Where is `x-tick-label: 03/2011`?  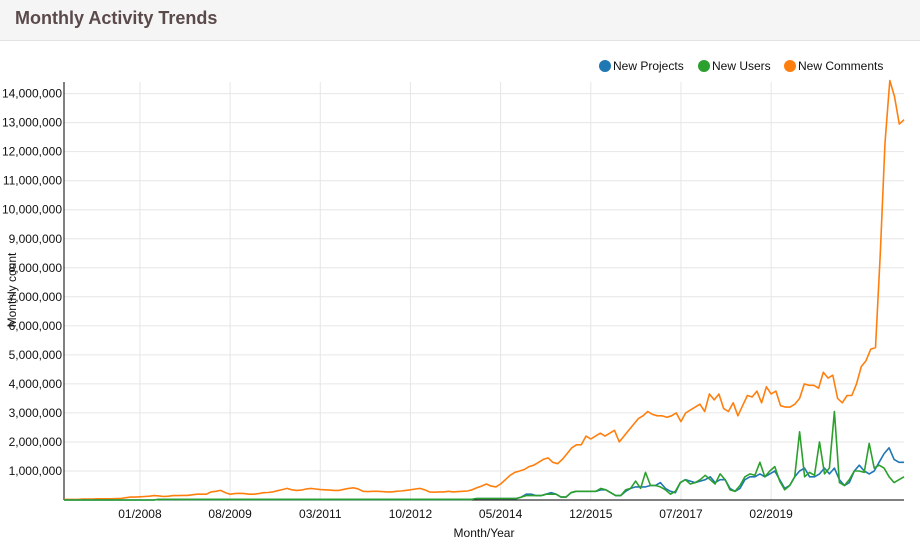
x-tick-label: 03/2011 is located at coordinates (320, 514).